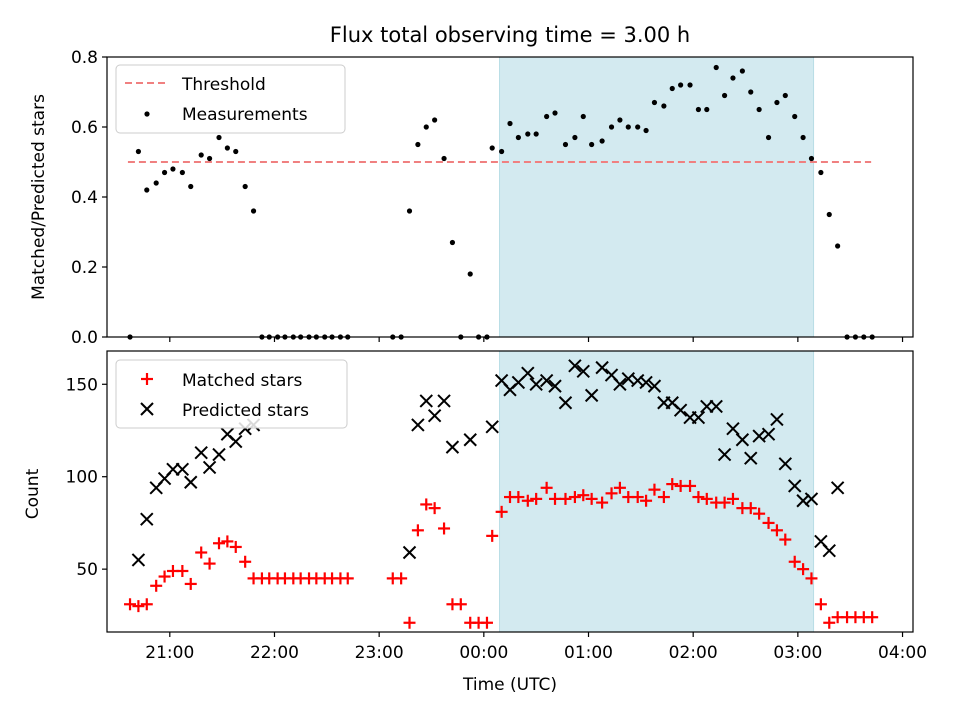 The width and height of the screenshot is (960, 720). I want to click on measurements-legend-swatch, so click(147, 114).